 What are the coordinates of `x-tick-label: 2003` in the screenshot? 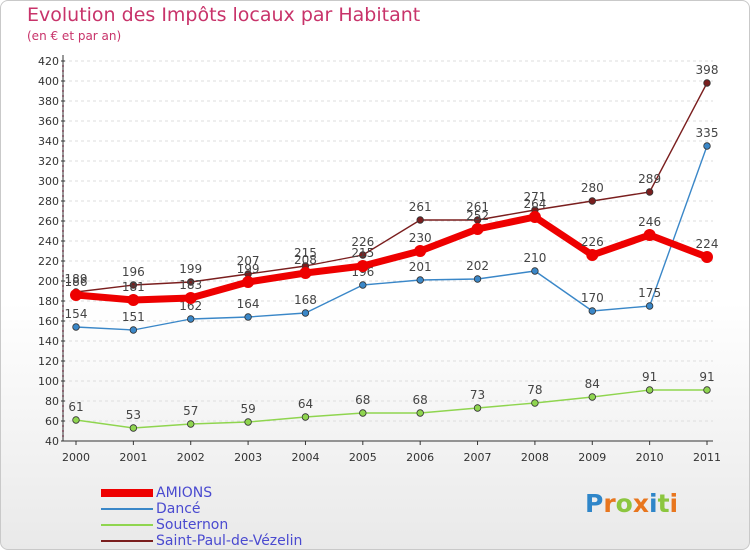 It's located at (248, 457).